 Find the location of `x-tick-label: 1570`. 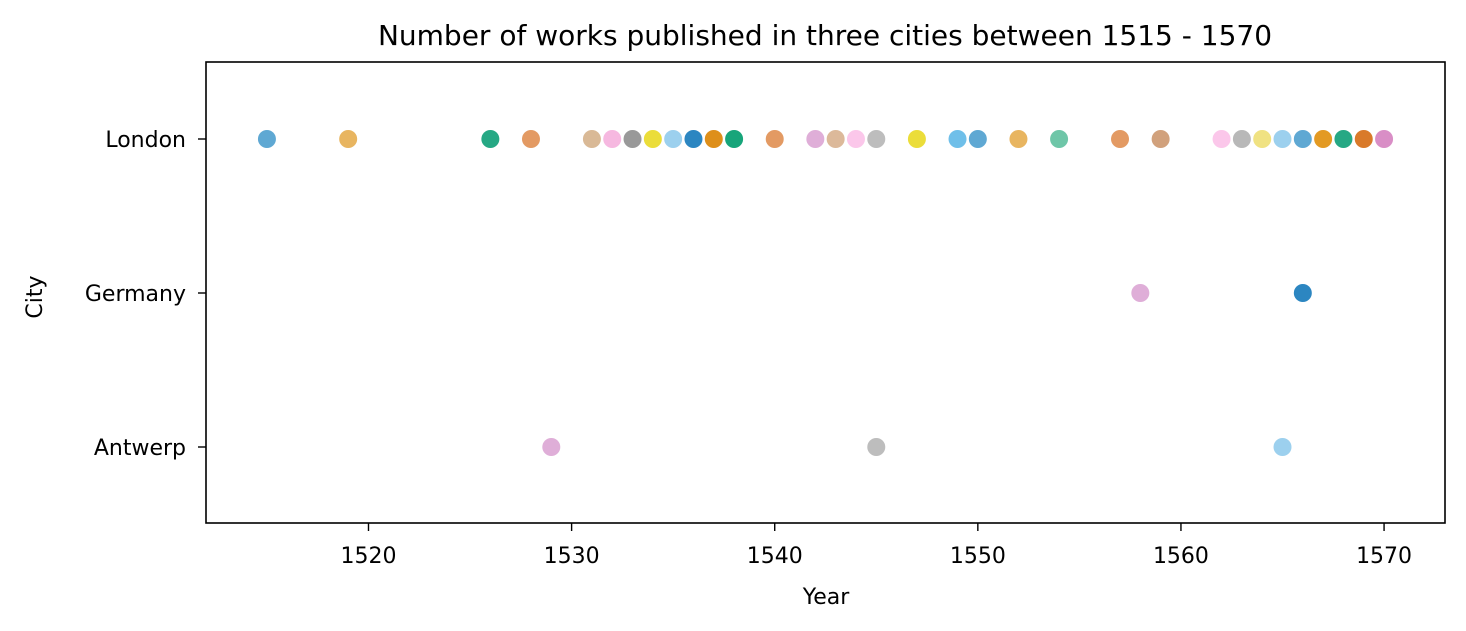

x-tick-label: 1570 is located at coordinates (1384, 556).